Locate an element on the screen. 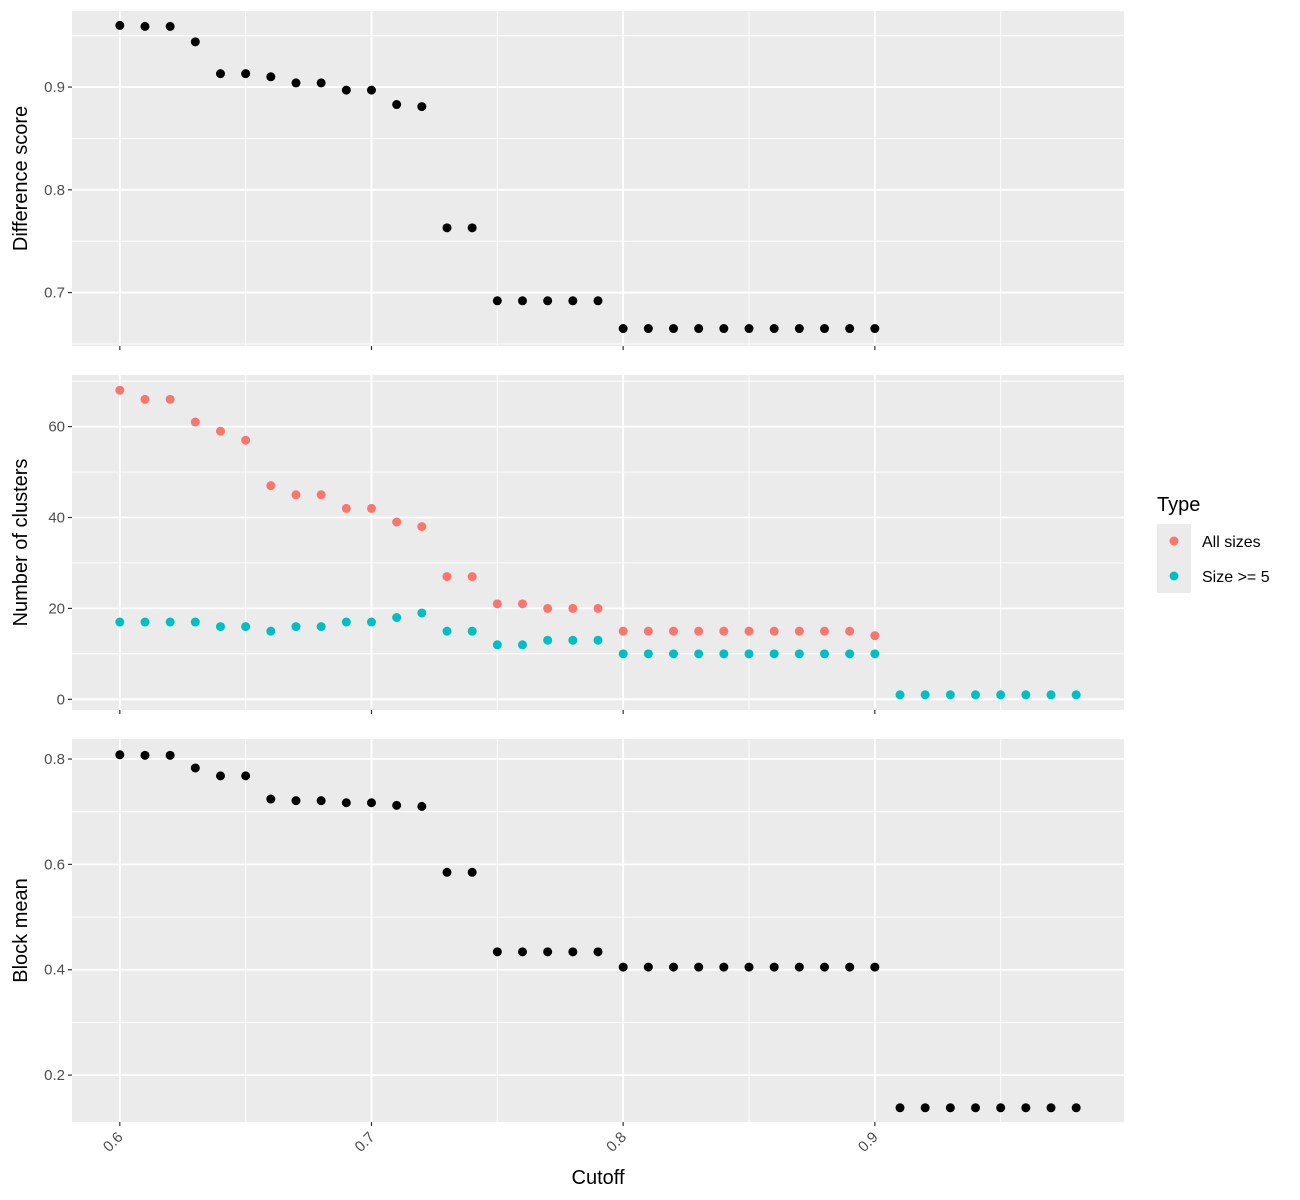  y-tick-label: 0.2 is located at coordinates (54, 1075).